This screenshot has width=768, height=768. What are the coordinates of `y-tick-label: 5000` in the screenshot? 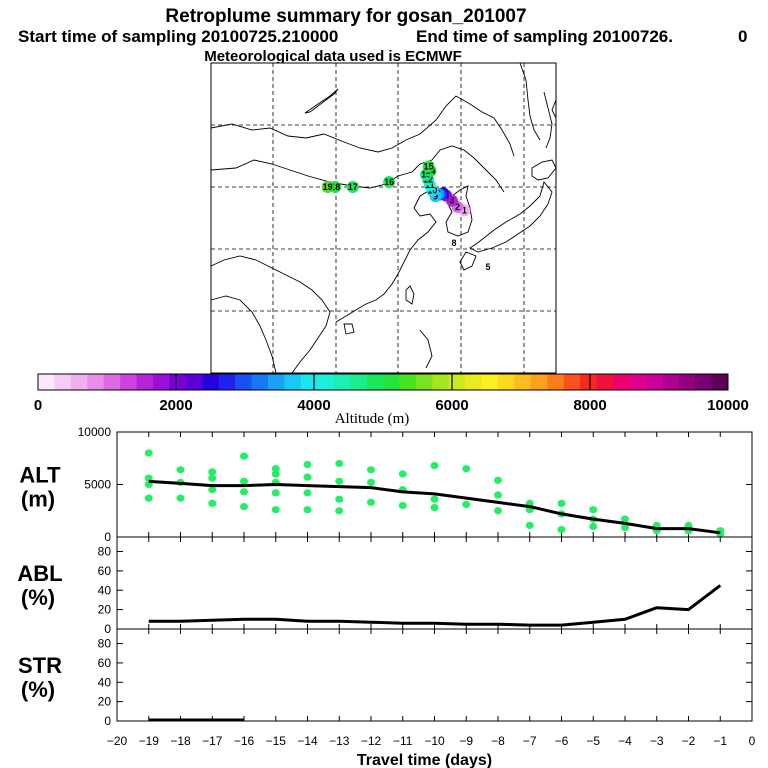 It's located at (97, 485).